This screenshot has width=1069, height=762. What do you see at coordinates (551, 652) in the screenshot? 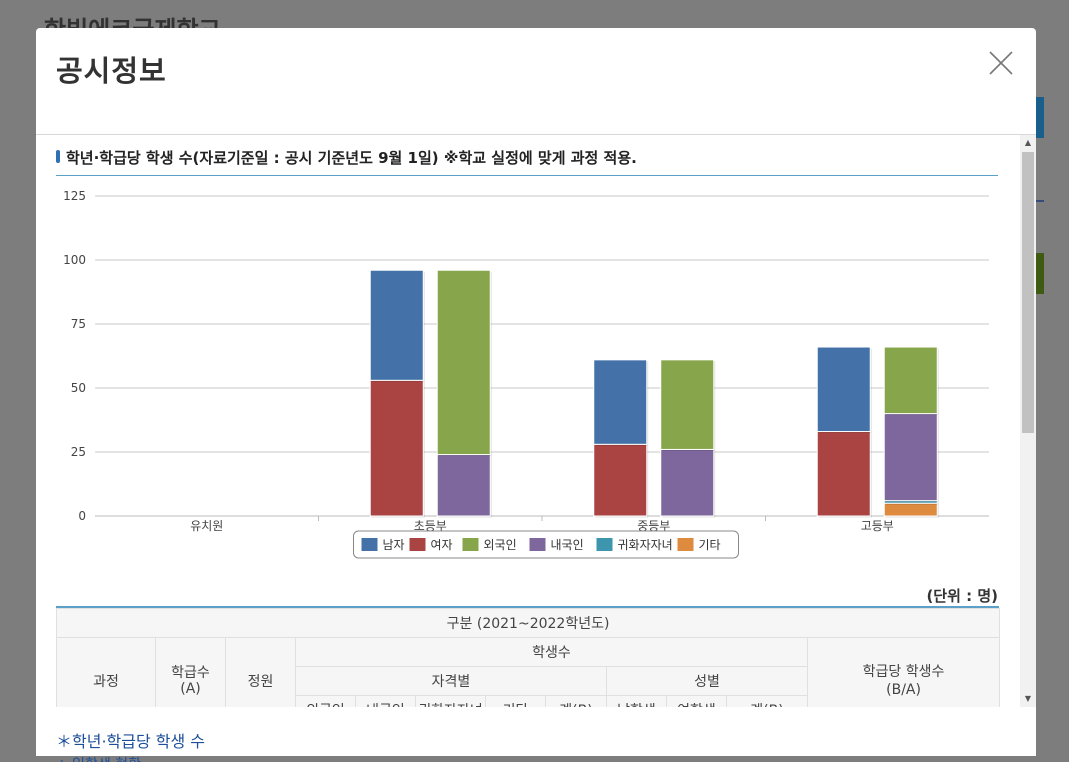
I see `table-header-students: 학생수` at bounding box center [551, 652].